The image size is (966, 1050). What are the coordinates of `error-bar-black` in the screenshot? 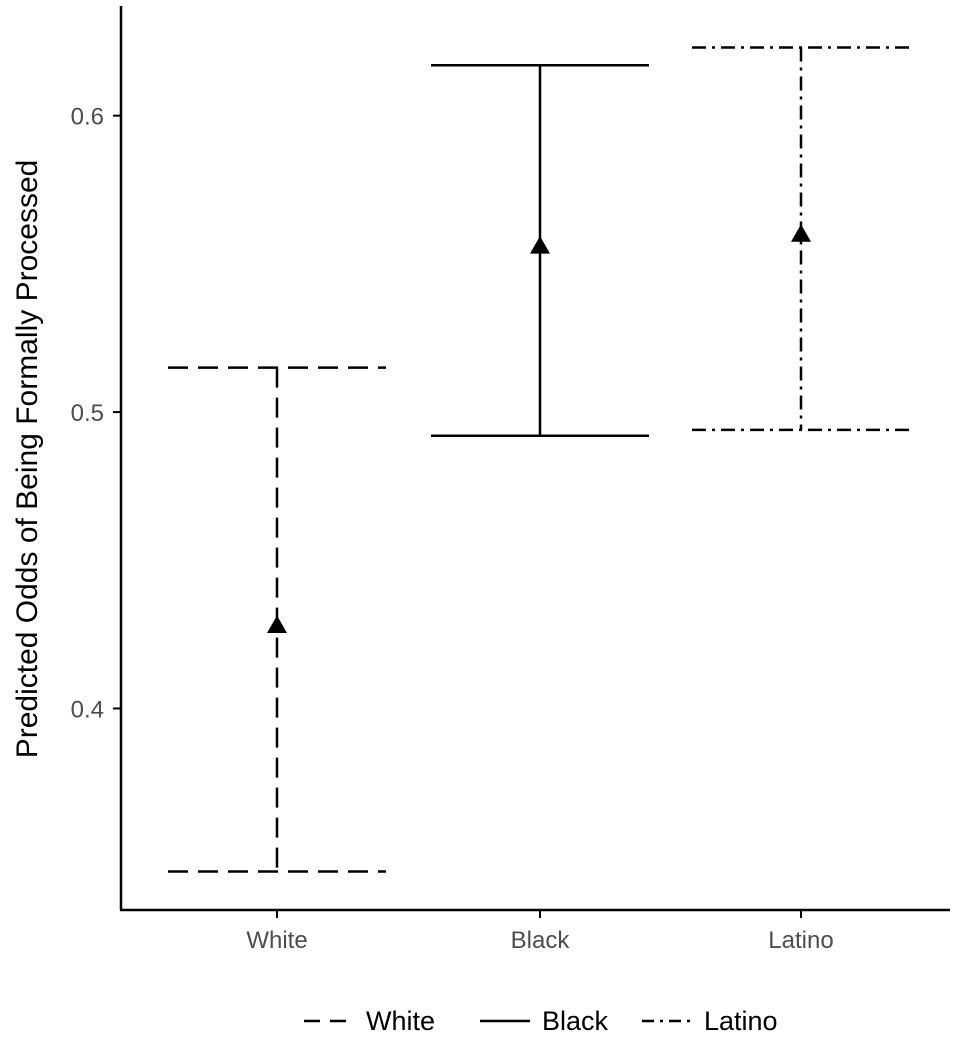 It's located at (540, 251).